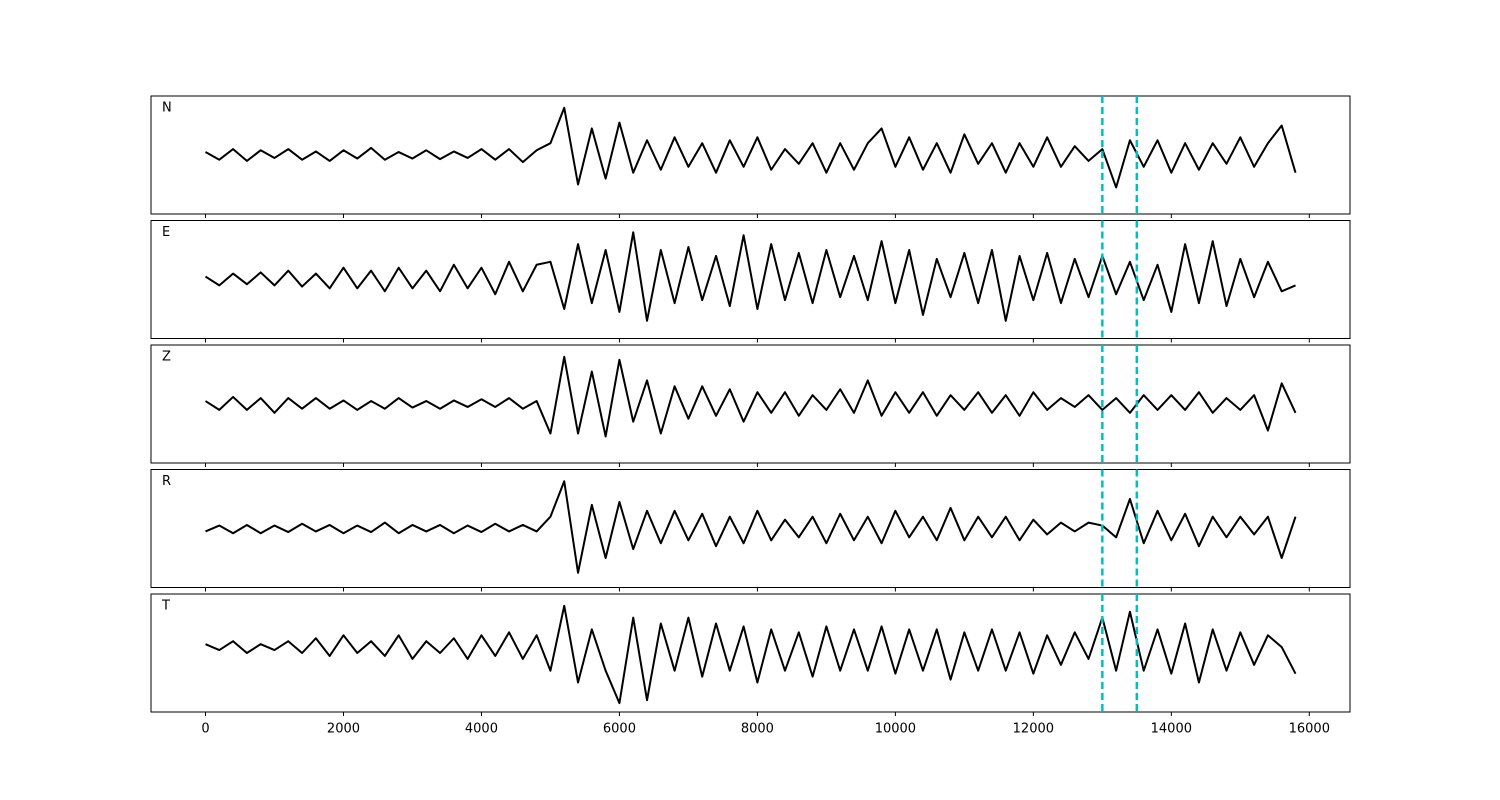 The width and height of the screenshot is (1500, 800). Describe the element at coordinates (619, 729) in the screenshot. I see `x-tick-label: 6000` at that location.